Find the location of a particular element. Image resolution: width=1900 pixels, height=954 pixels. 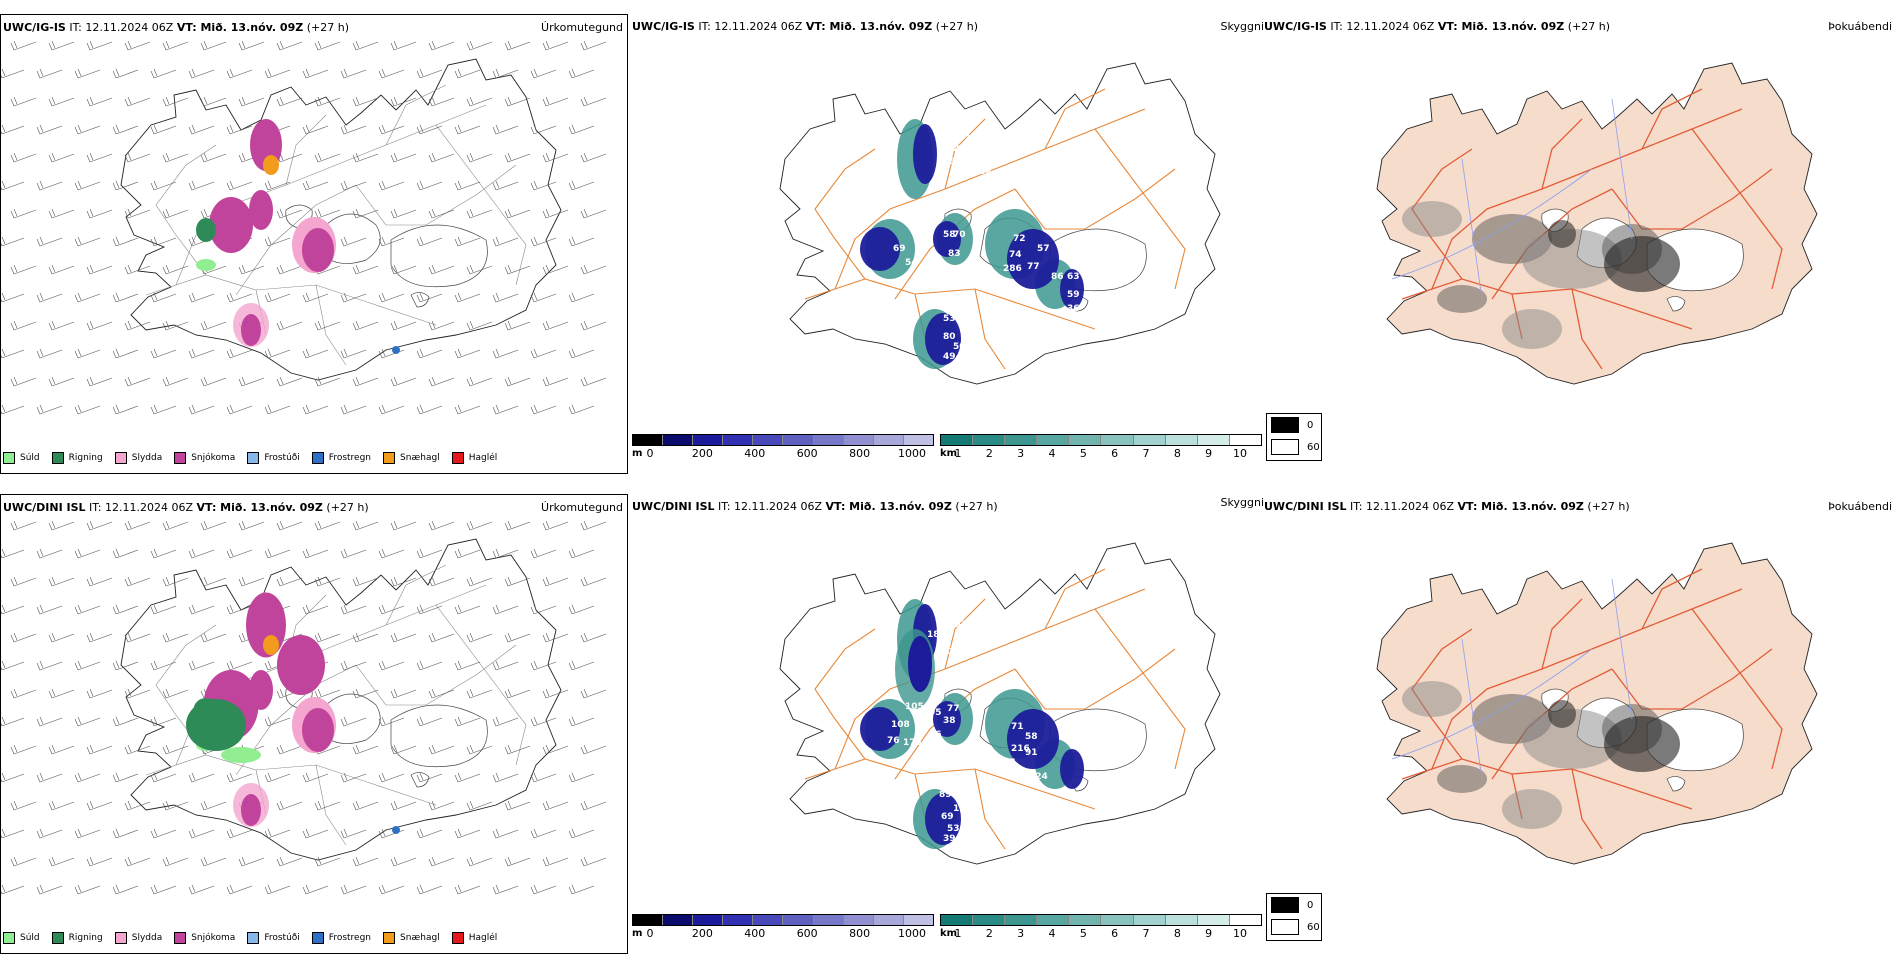

visibility-value-label: 69 is located at coordinates (899, 249).